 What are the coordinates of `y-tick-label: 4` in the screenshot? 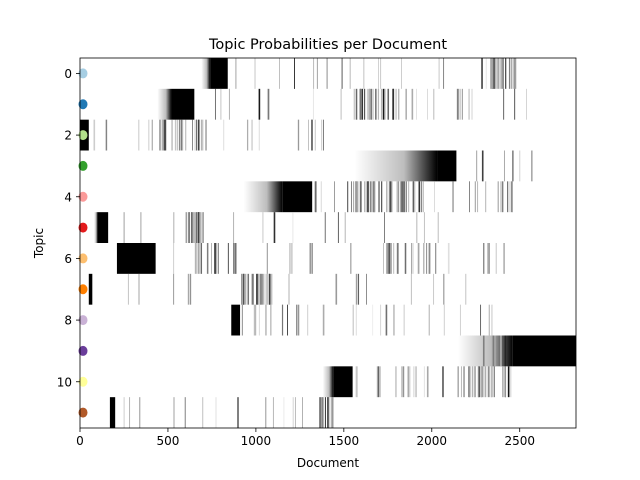 It's located at (68, 197).